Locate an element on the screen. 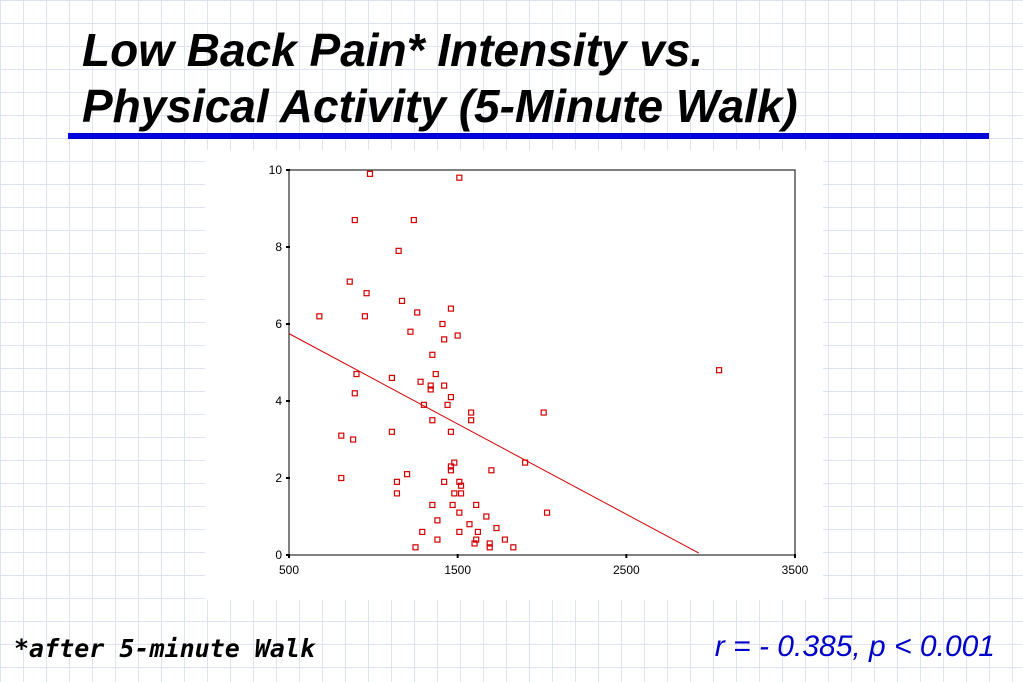 The height and width of the screenshot is (682, 1023). correlation-stats: r = - 0.385, p < 0.001 is located at coordinates (854, 646).